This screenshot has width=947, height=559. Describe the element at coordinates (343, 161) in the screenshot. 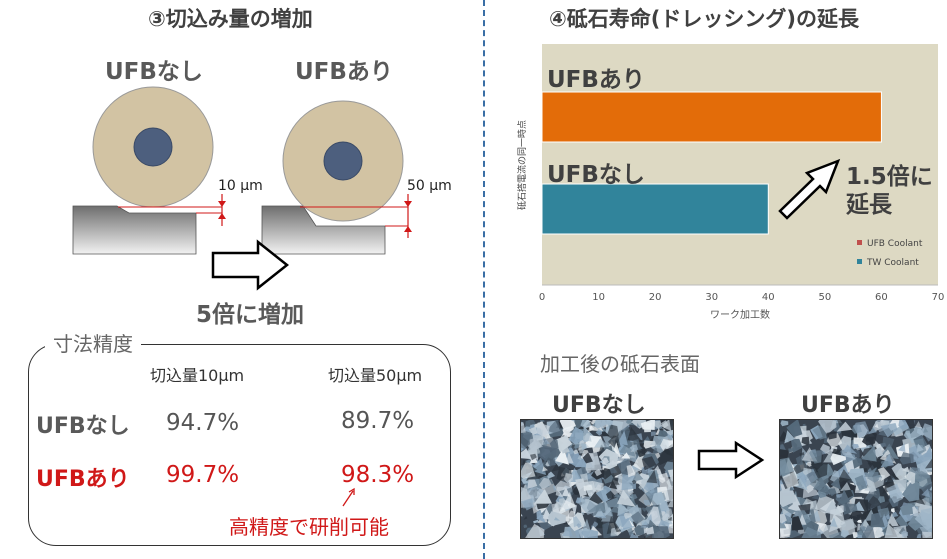

I see `wheel-hub-right` at that location.